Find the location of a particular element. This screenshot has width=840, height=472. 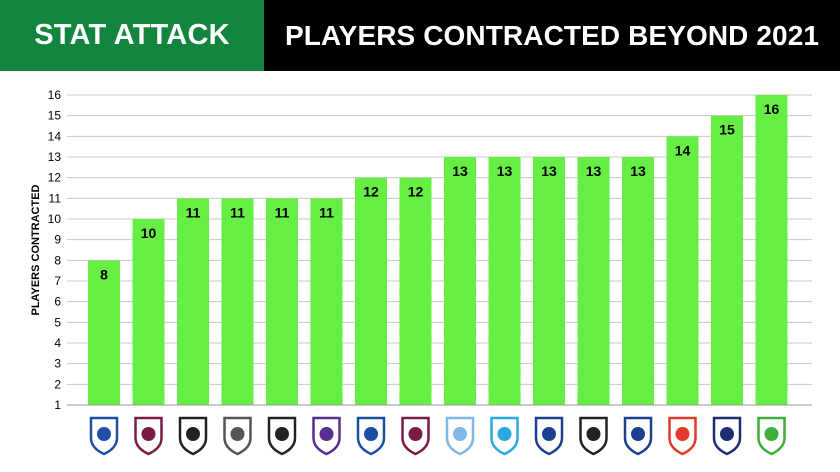

y-tick-label: 4 is located at coordinates (57, 343).